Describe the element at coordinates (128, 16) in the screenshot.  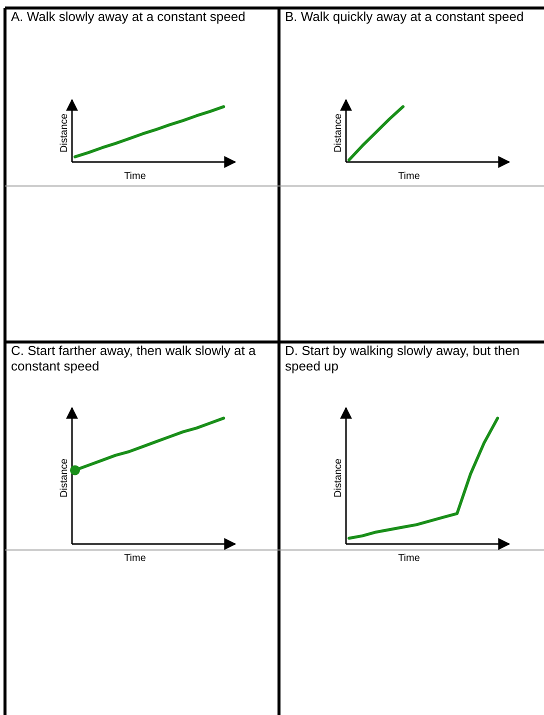
I see `chart-title: A. Walk slowly away at a constant speed` at that location.